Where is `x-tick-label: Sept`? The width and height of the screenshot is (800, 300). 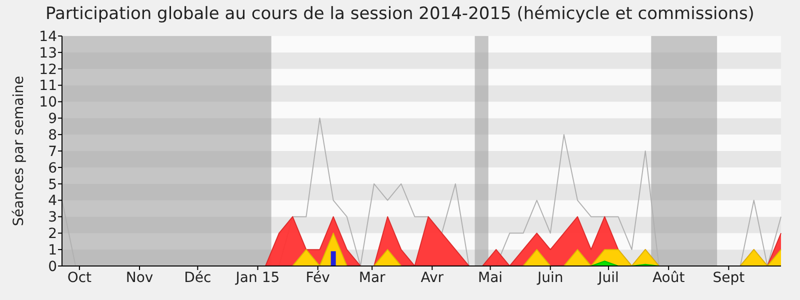 x-tick-label: Sept is located at coordinates (729, 278).